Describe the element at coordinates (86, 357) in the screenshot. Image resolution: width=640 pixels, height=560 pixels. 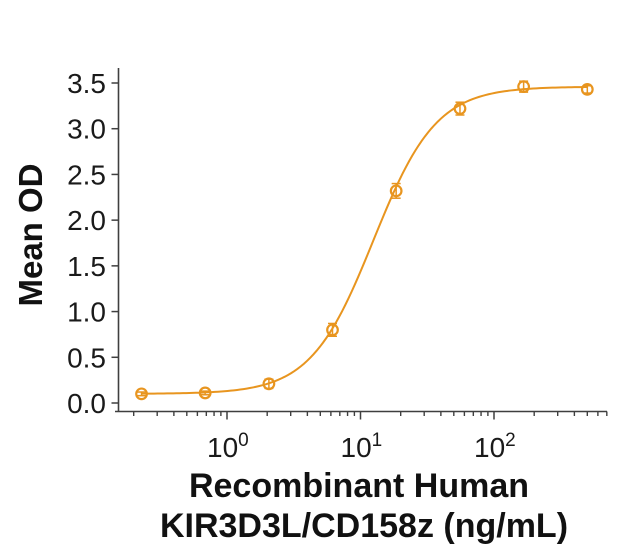
I see `svg-text: 0.5` at that location.